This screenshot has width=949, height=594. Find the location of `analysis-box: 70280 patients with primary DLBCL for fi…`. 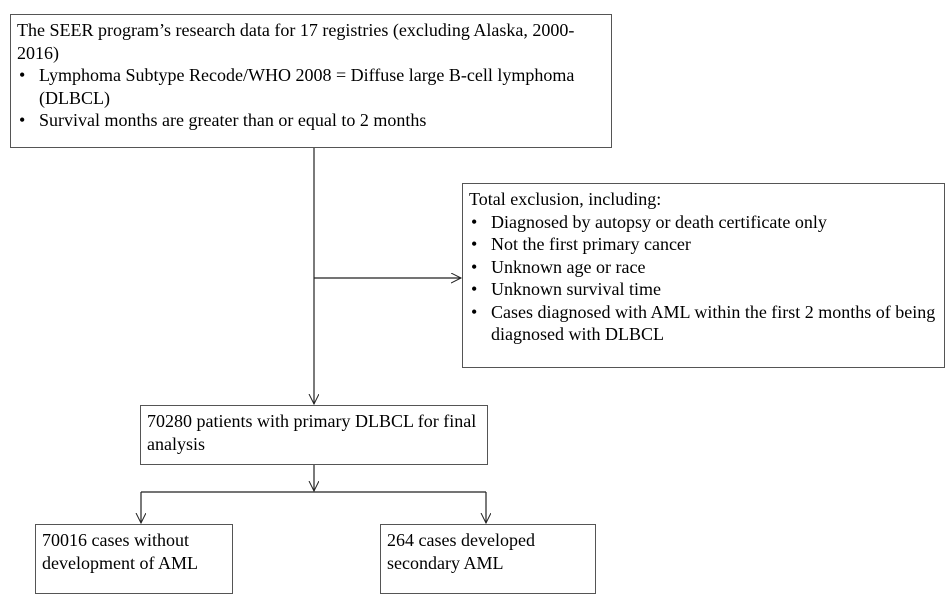

analysis-box: 70280 patients with primary DLBCL for fi… is located at coordinates (314, 435).